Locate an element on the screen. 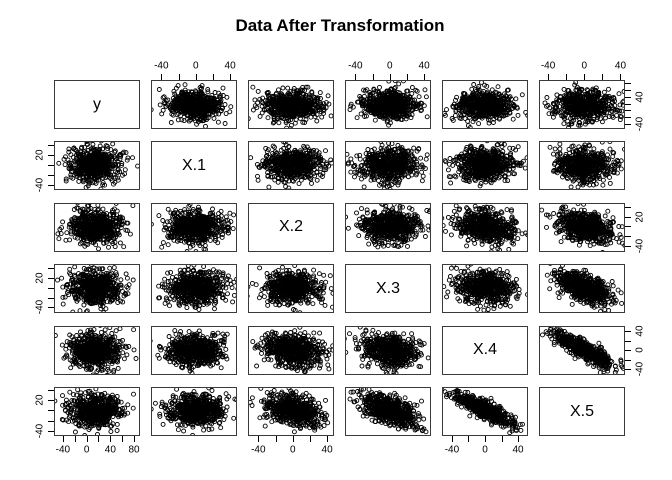 This screenshot has width=672, height=480. panel-X.5-vs-X.1 is located at coordinates (194, 411).